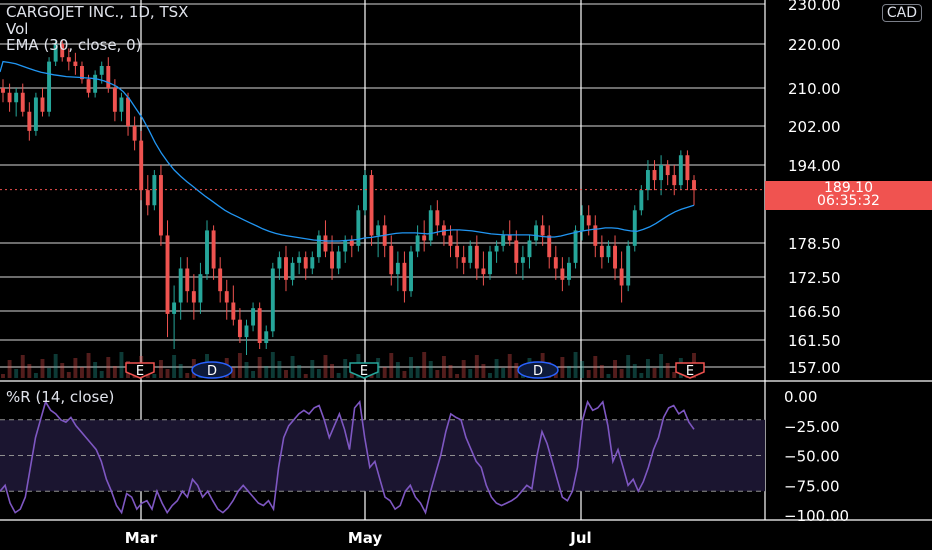 Image resolution: width=932 pixels, height=550 pixels. What do you see at coordinates (814, 312) in the screenshot?
I see `price-tick-label: 166.50` at bounding box center [814, 312].